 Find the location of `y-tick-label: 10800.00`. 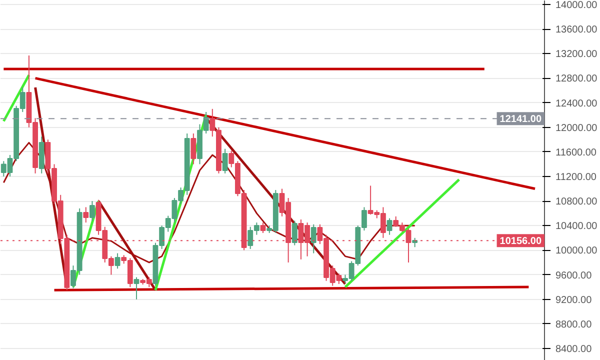

y-tick-label: 10800.00 is located at coordinates (577, 202).